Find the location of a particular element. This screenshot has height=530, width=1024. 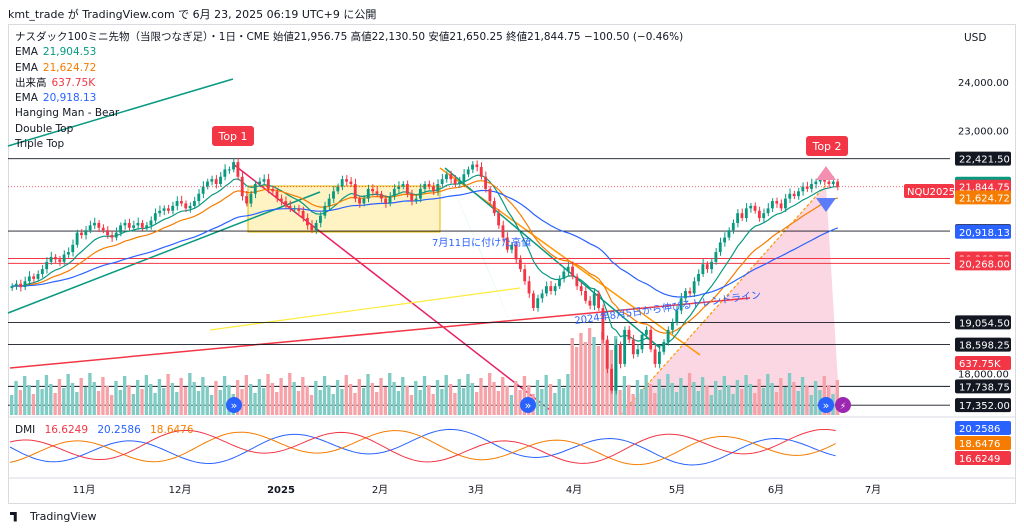

event-marker-icon is located at coordinates (528, 405).